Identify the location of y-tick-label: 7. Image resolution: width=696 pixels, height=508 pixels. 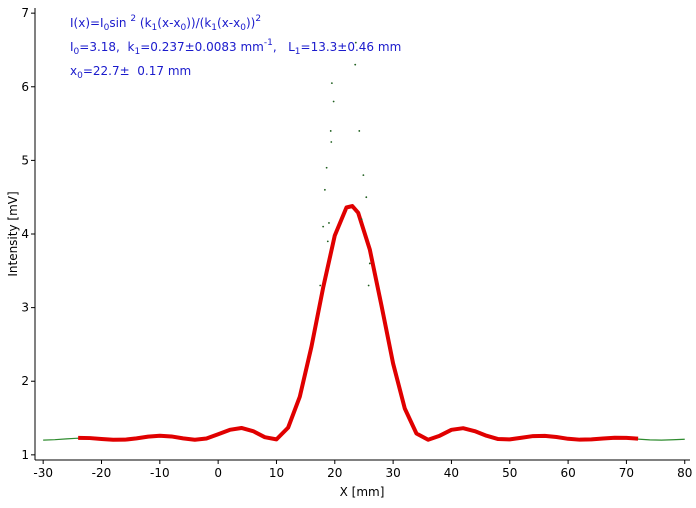
(25, 13).